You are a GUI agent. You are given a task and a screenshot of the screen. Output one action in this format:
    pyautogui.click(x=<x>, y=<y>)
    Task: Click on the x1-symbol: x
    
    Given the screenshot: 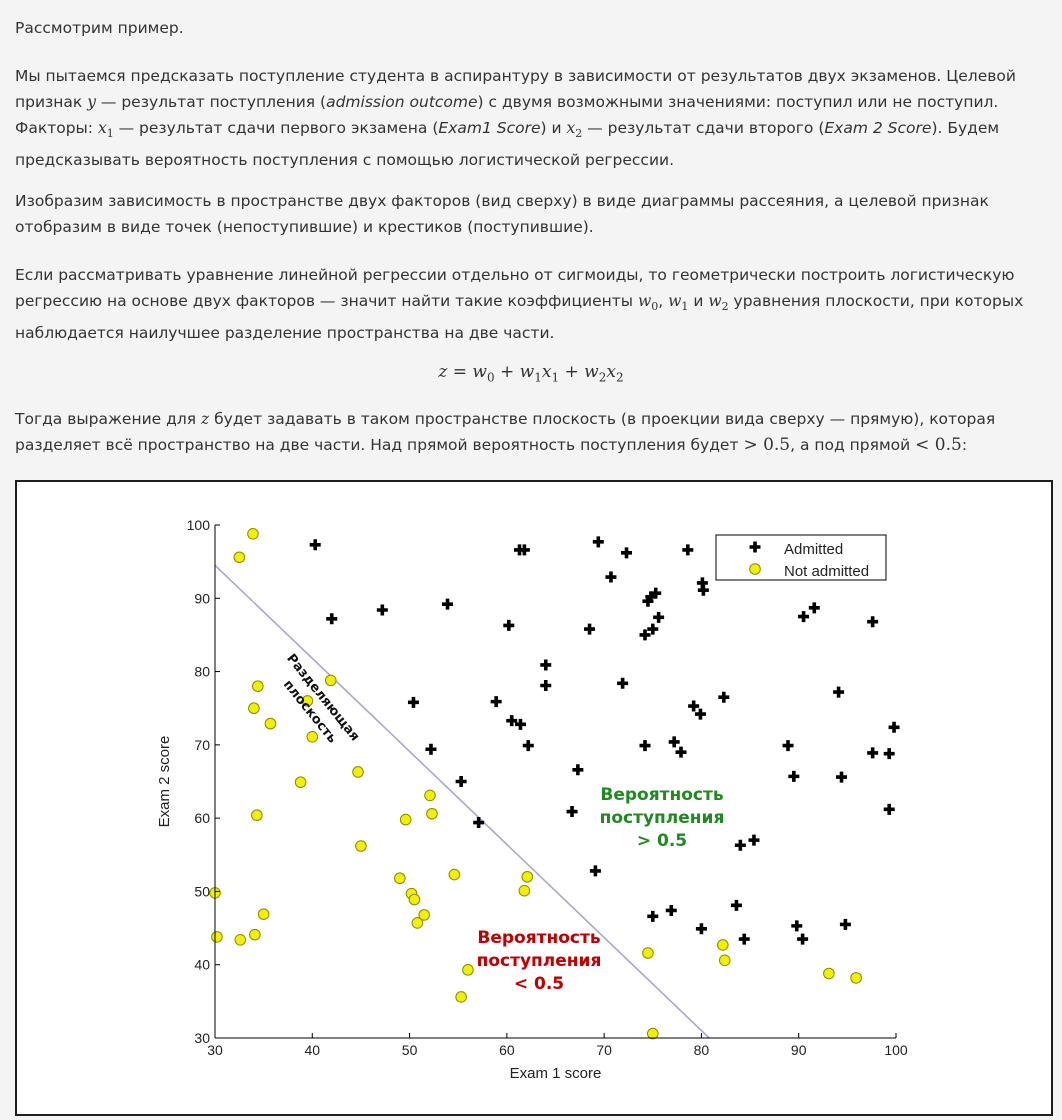 What is the action you would take?
    pyautogui.click(x=102, y=128)
    